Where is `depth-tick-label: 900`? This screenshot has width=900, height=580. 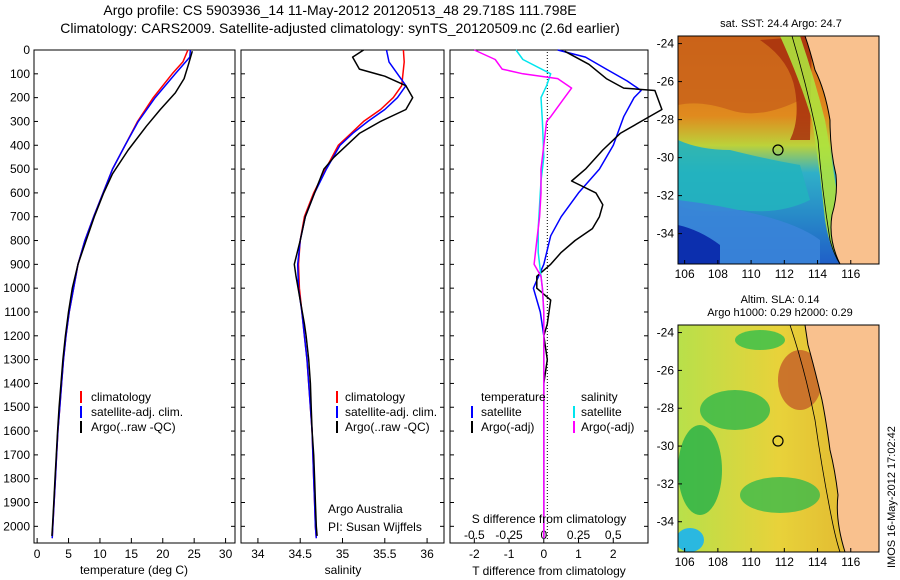 depth-tick-label: 900 is located at coordinates (20, 264).